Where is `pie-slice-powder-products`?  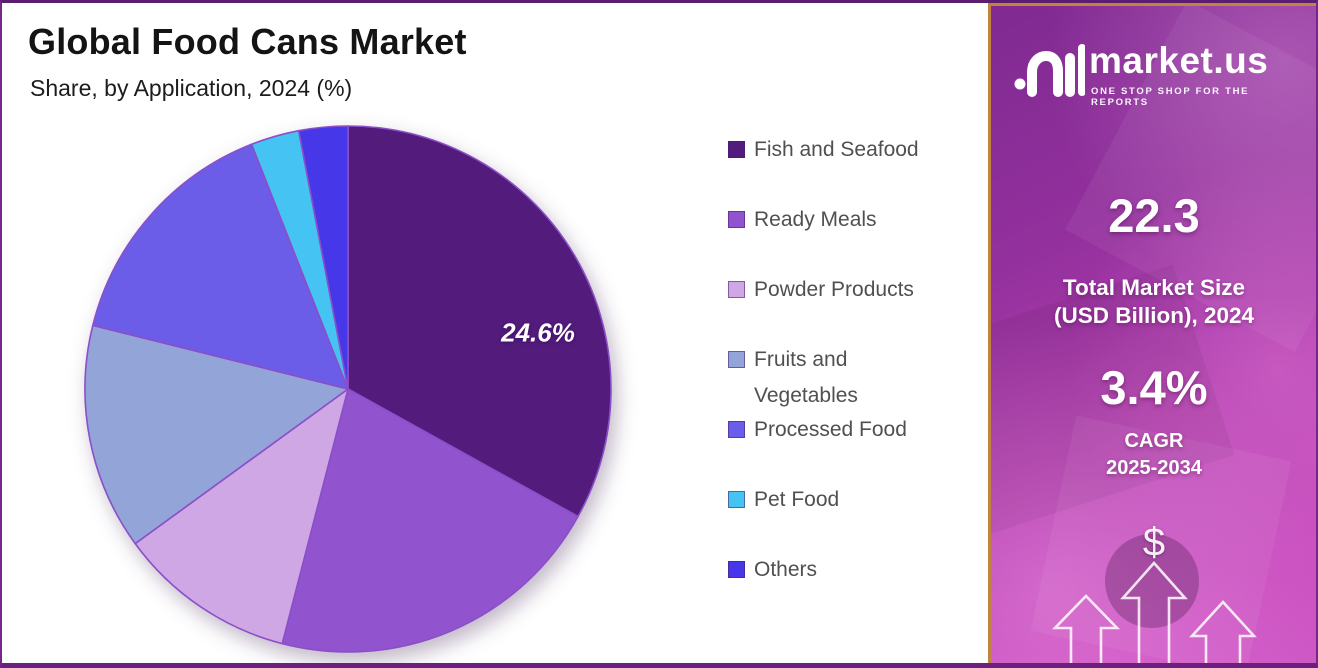
pie-slice-powder-products is located at coordinates (241, 516).